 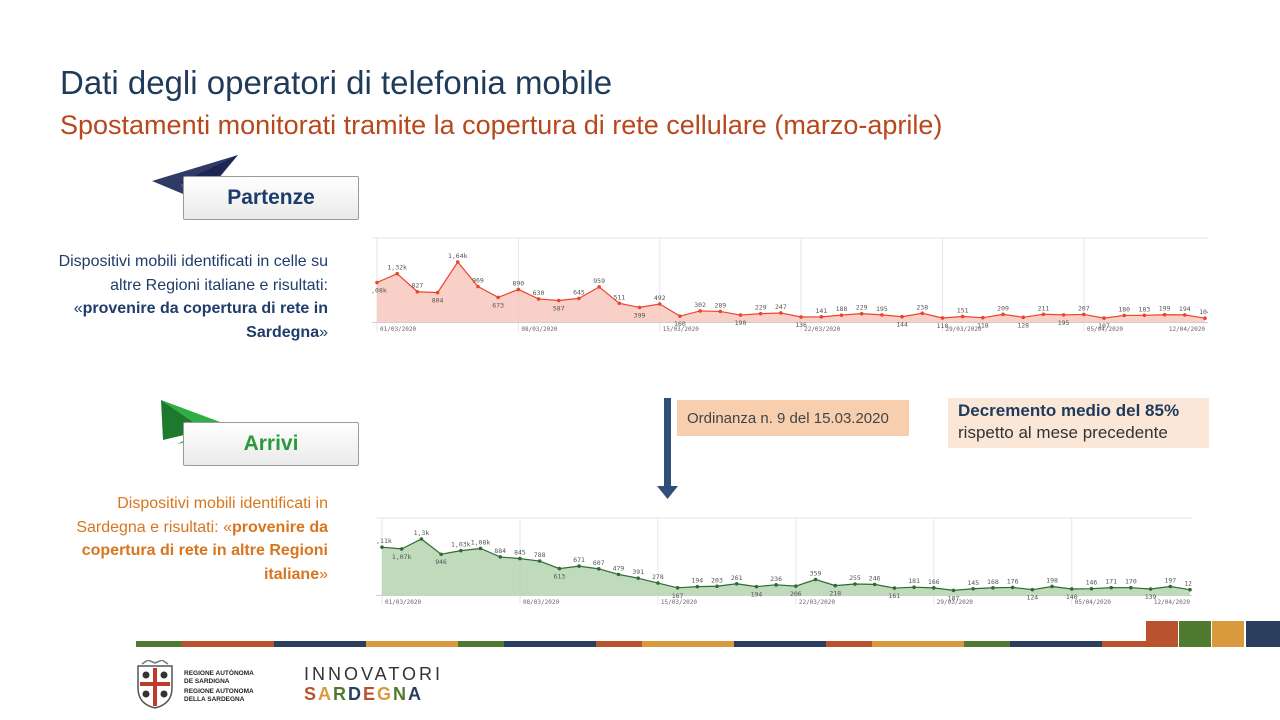 I want to click on data-label: 289, so click(x=720, y=305).